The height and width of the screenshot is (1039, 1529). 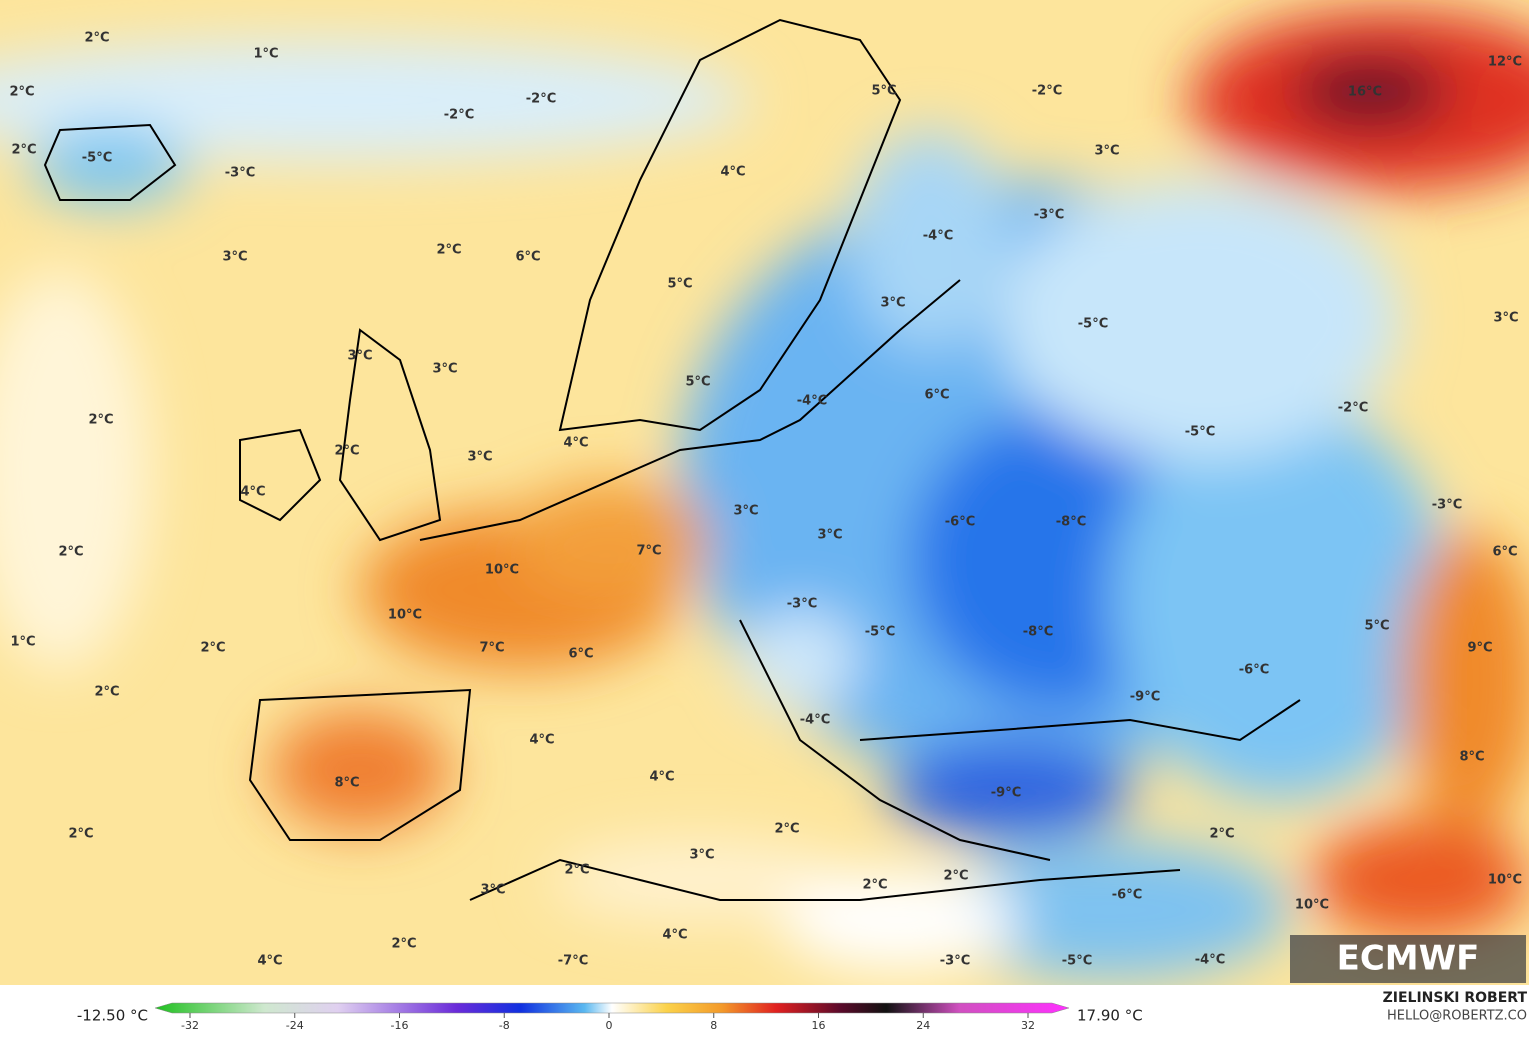 I want to click on colorbar-tick-label: -24, so click(x=295, y=1025).